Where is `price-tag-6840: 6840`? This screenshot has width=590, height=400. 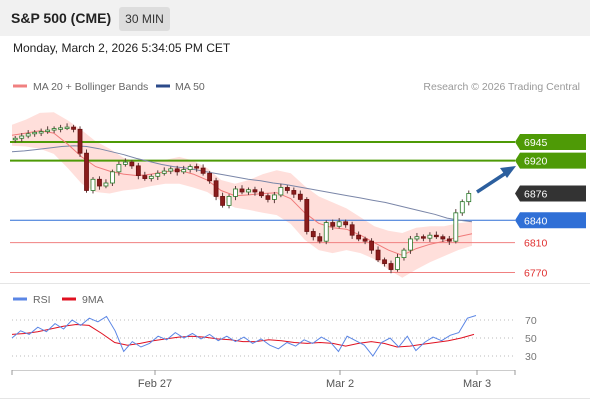 price-tag-6840: 6840 is located at coordinates (550, 220).